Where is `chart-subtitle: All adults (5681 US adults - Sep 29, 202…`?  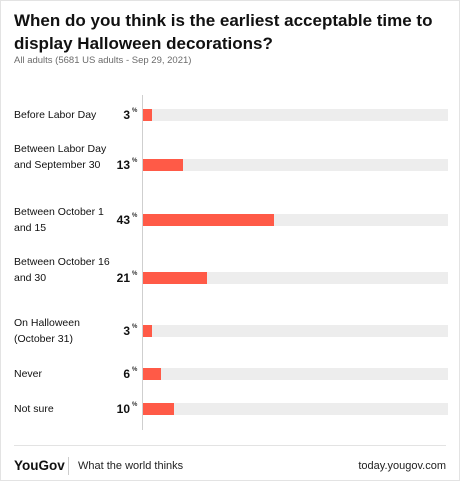 chart-subtitle: All adults (5681 US adults - Sep 29, 202… is located at coordinates (103, 60).